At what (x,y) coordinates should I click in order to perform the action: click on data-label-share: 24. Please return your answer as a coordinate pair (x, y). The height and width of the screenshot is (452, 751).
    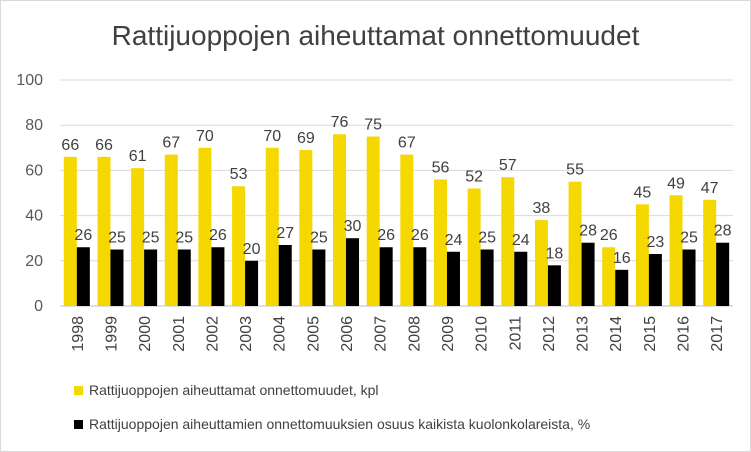
    Looking at the image, I should click on (521, 240).